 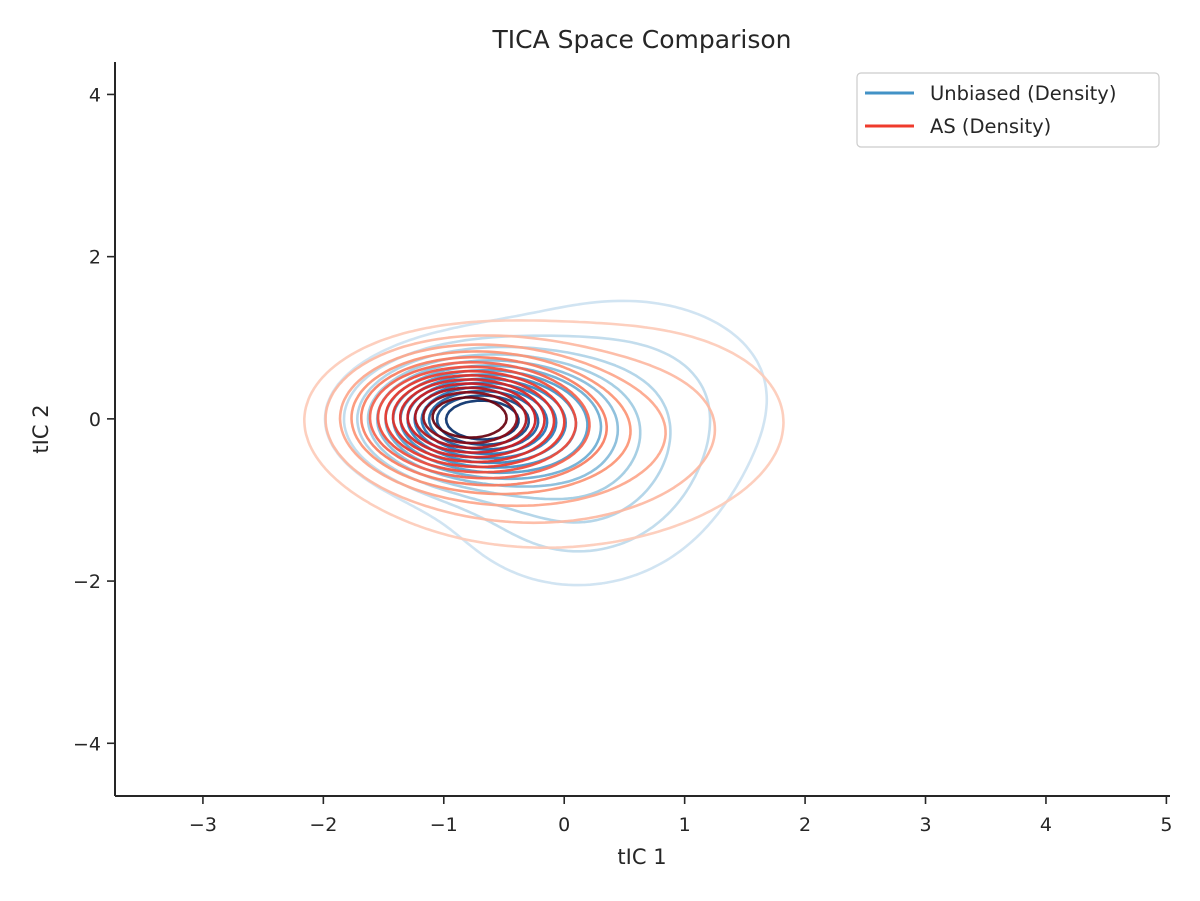 I want to click on x-tick-label: 5, so click(x=1166, y=825).